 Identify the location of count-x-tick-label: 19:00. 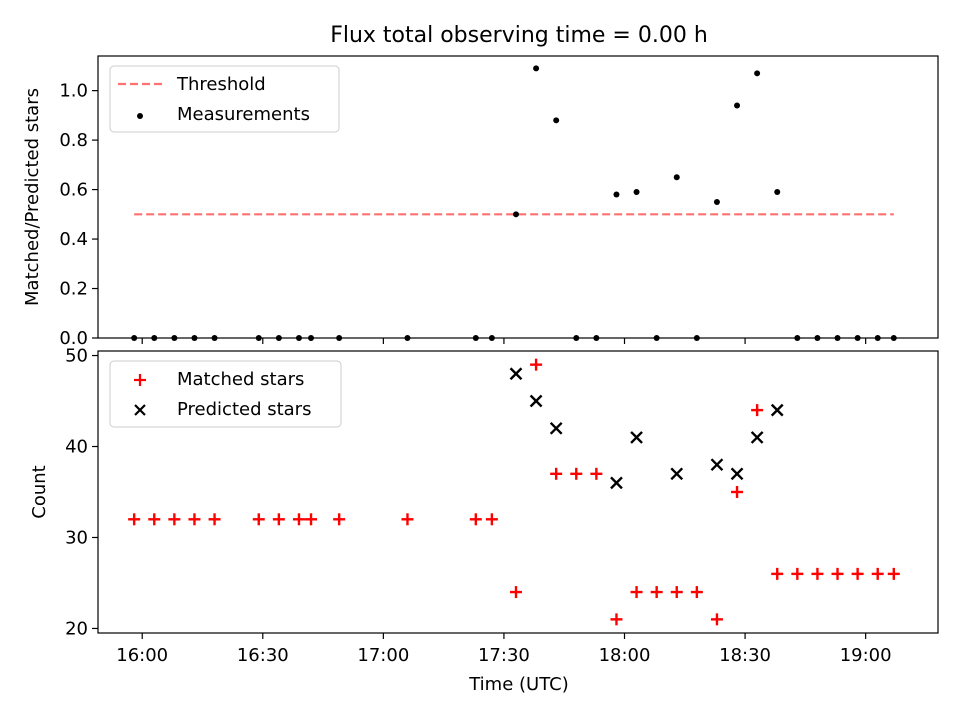
(866, 655).